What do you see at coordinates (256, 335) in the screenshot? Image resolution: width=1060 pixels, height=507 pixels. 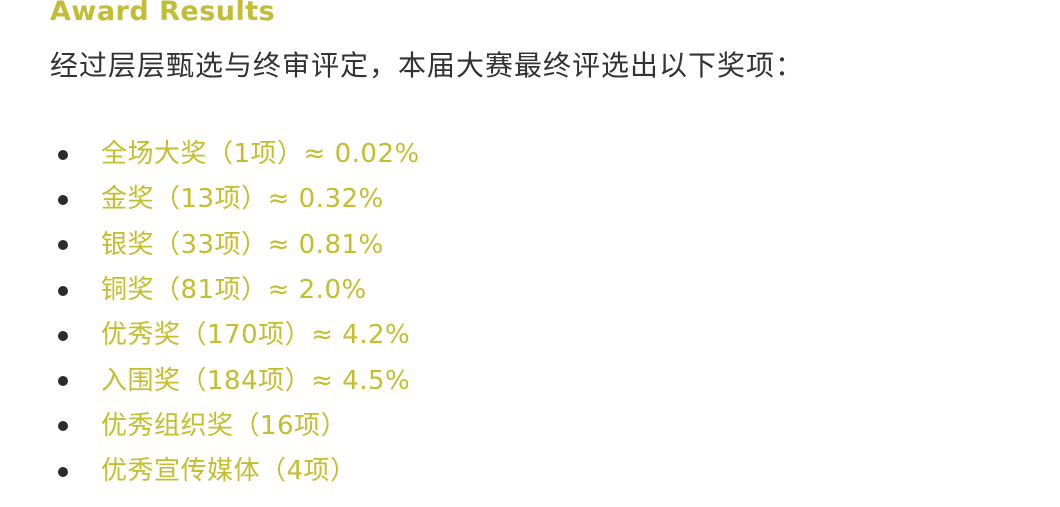 I see `award-label: 优秀奖（170项）≈ 4.2%` at bounding box center [256, 335].